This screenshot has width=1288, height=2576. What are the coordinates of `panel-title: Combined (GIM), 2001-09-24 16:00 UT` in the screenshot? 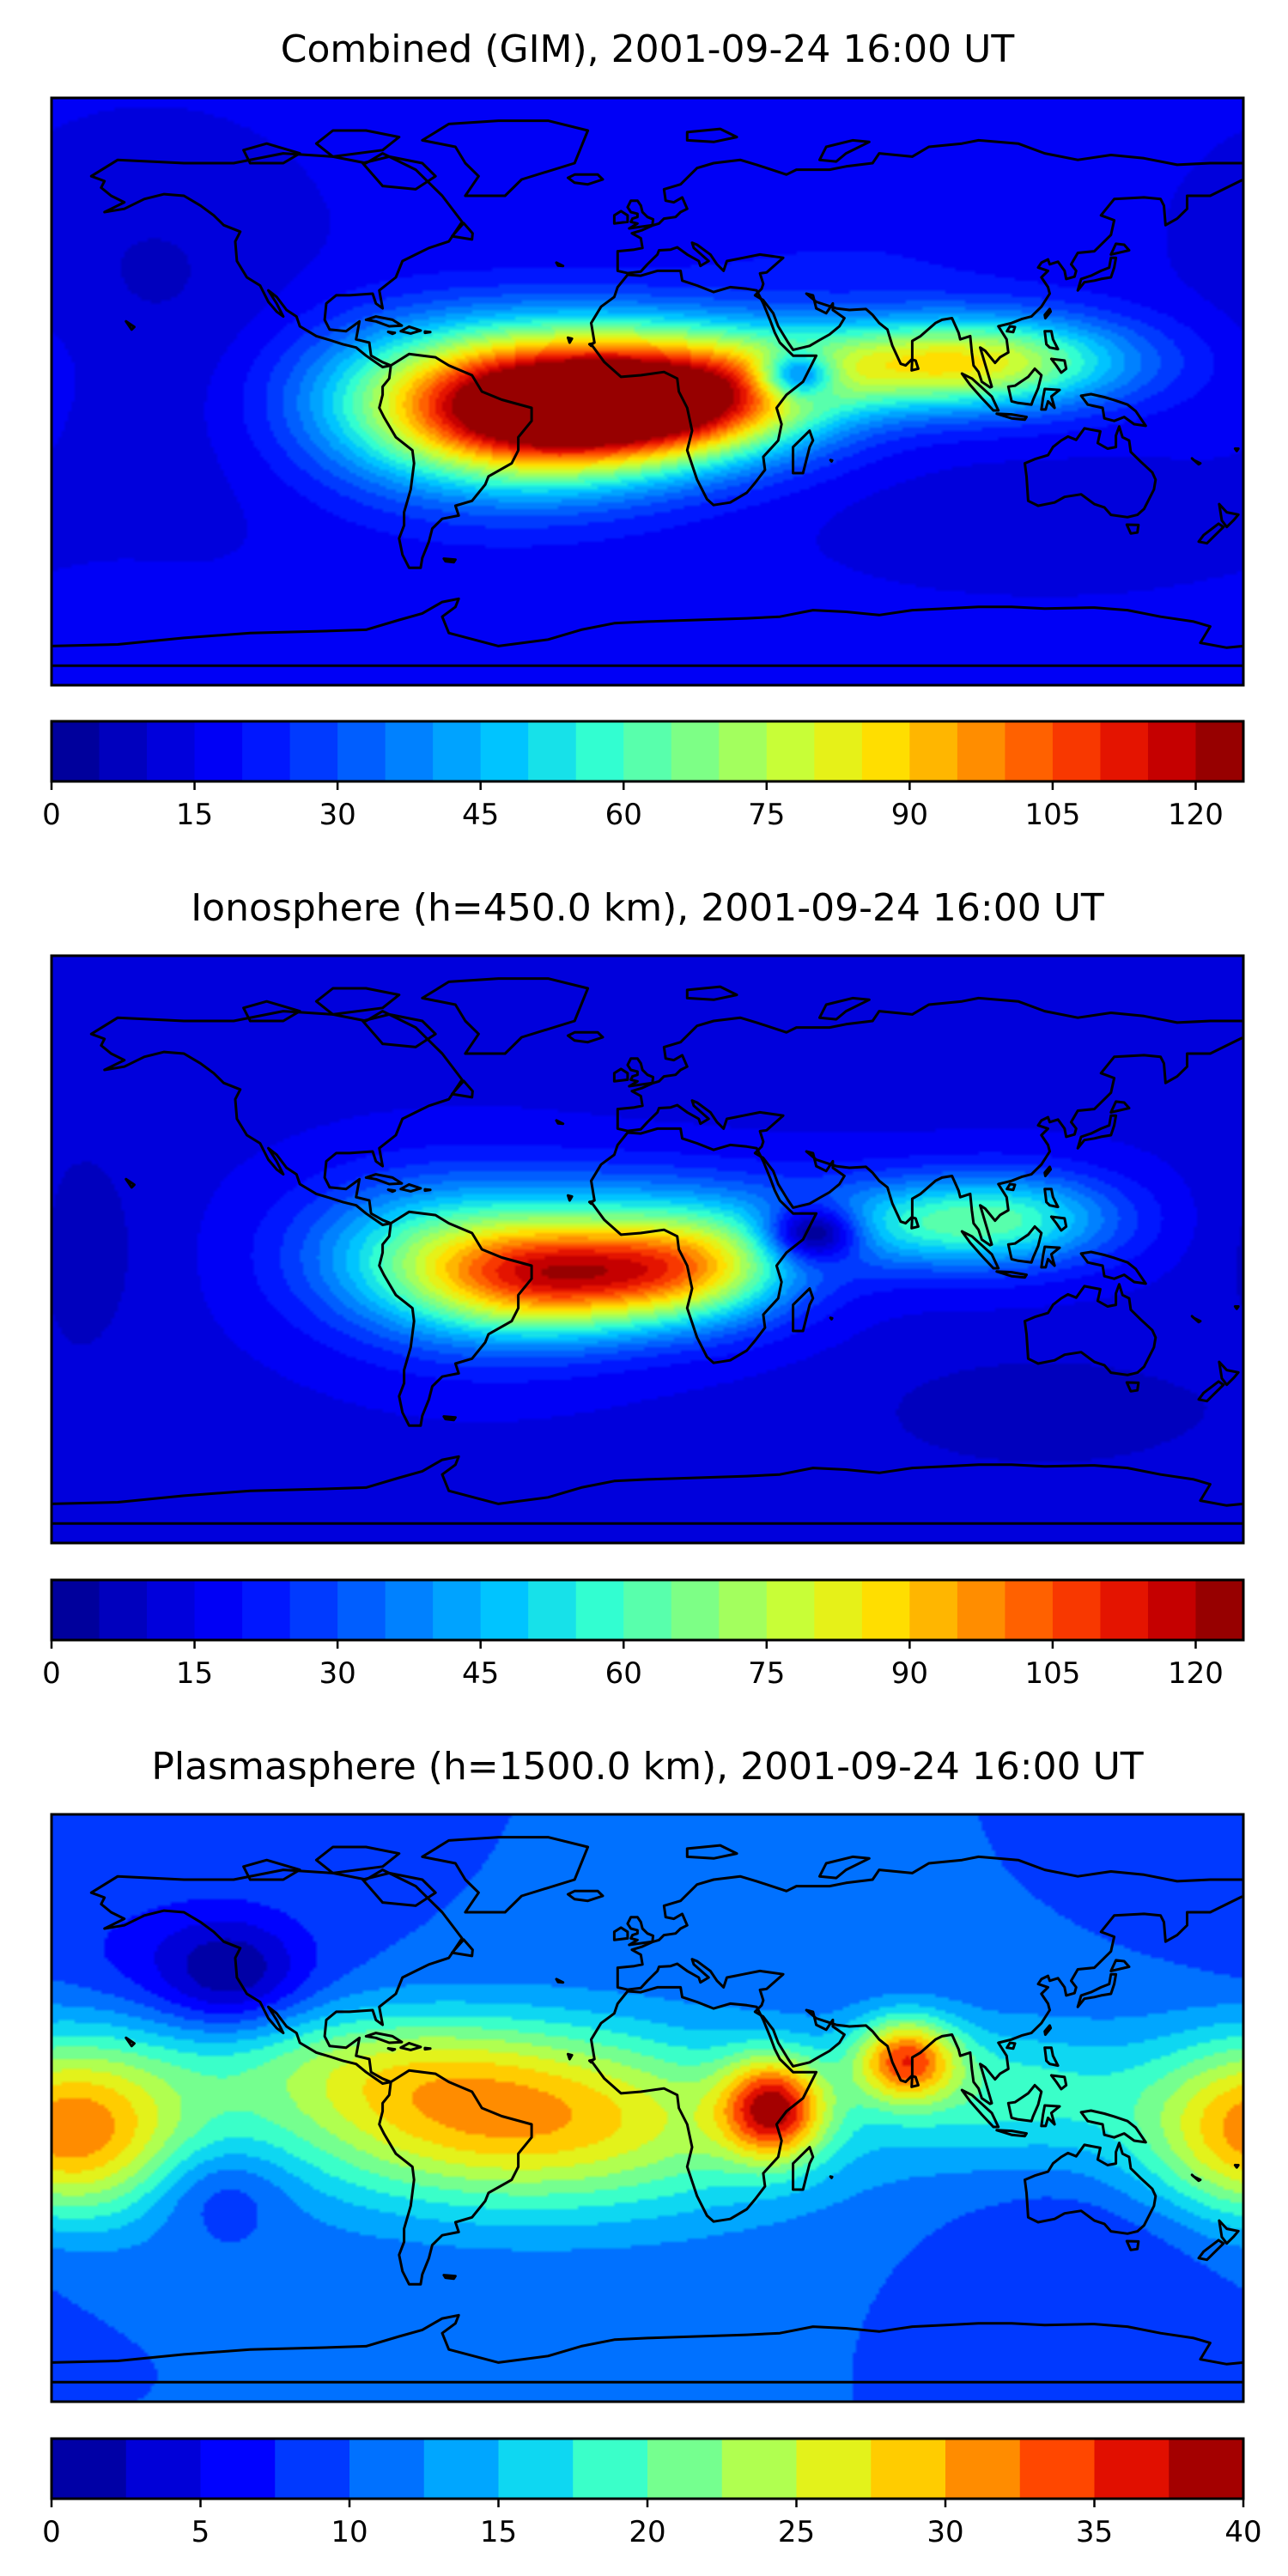 It's located at (648, 49).